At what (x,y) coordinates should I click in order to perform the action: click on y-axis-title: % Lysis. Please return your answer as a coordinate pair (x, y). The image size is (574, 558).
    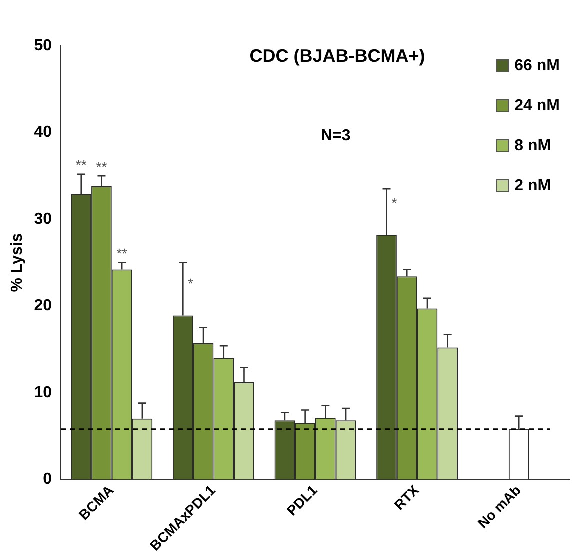
    Looking at the image, I should click on (17, 262).